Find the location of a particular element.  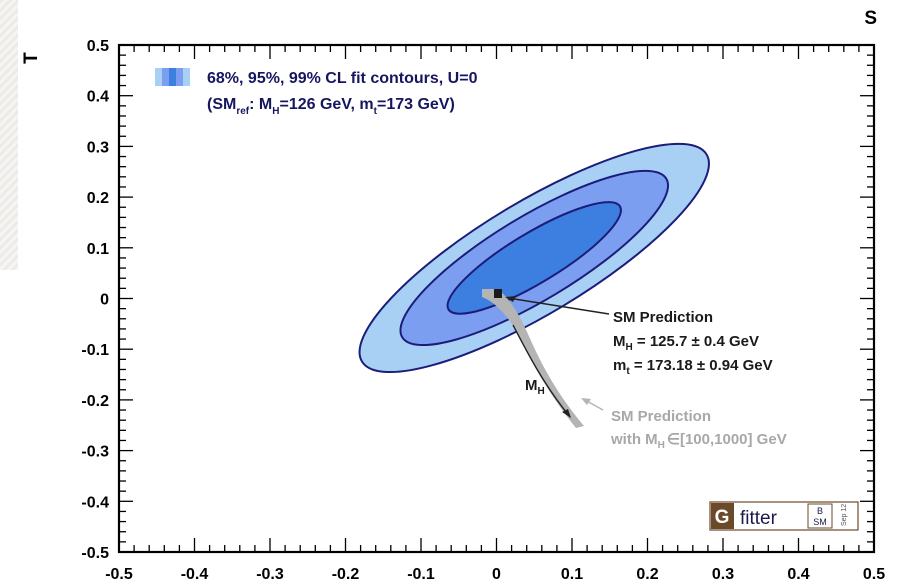

x-tick-label: -0.3 is located at coordinates (270, 573).